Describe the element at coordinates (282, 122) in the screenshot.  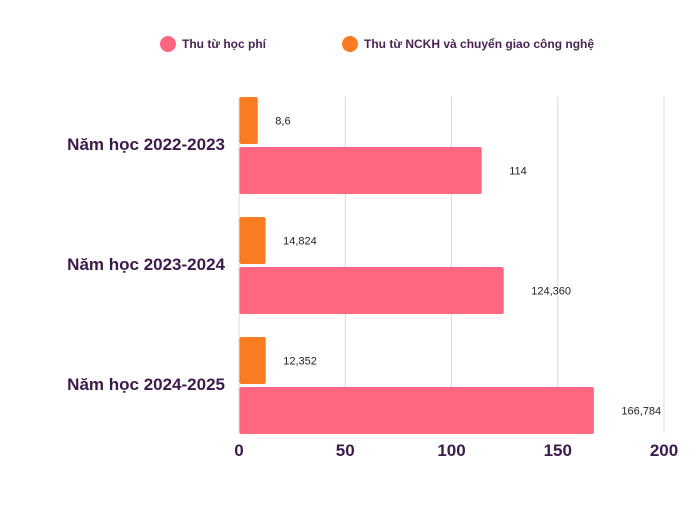
I see `data-label-nam-hoc-2022-2023-series-1: 8,6` at that location.